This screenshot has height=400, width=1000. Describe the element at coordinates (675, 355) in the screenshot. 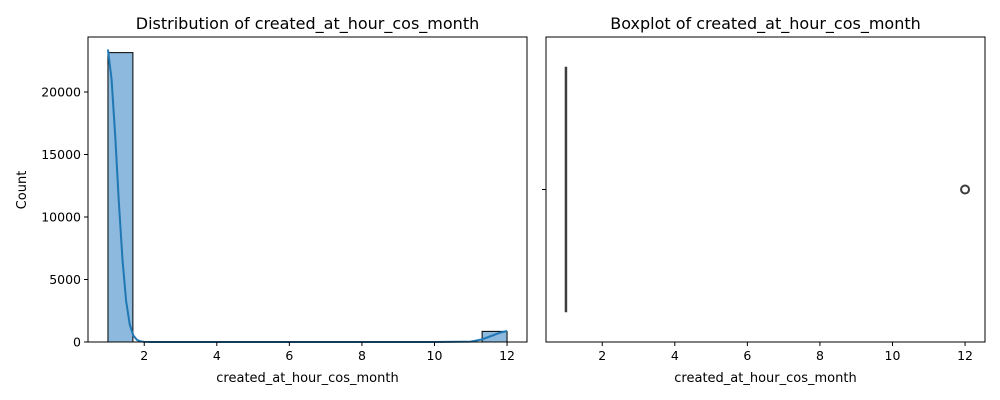

I see `boxplot-x-tick-label: 4` at that location.